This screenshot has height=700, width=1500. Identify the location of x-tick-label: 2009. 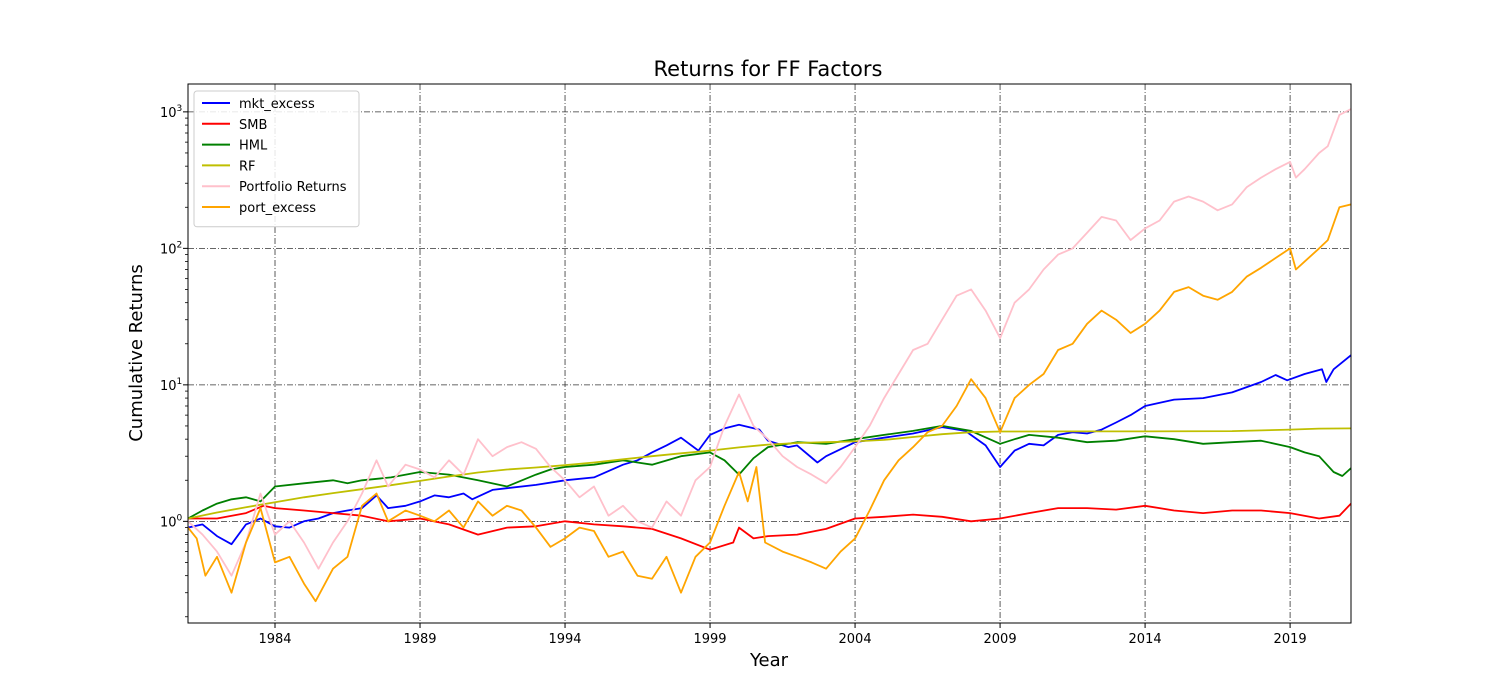
(1000, 639).